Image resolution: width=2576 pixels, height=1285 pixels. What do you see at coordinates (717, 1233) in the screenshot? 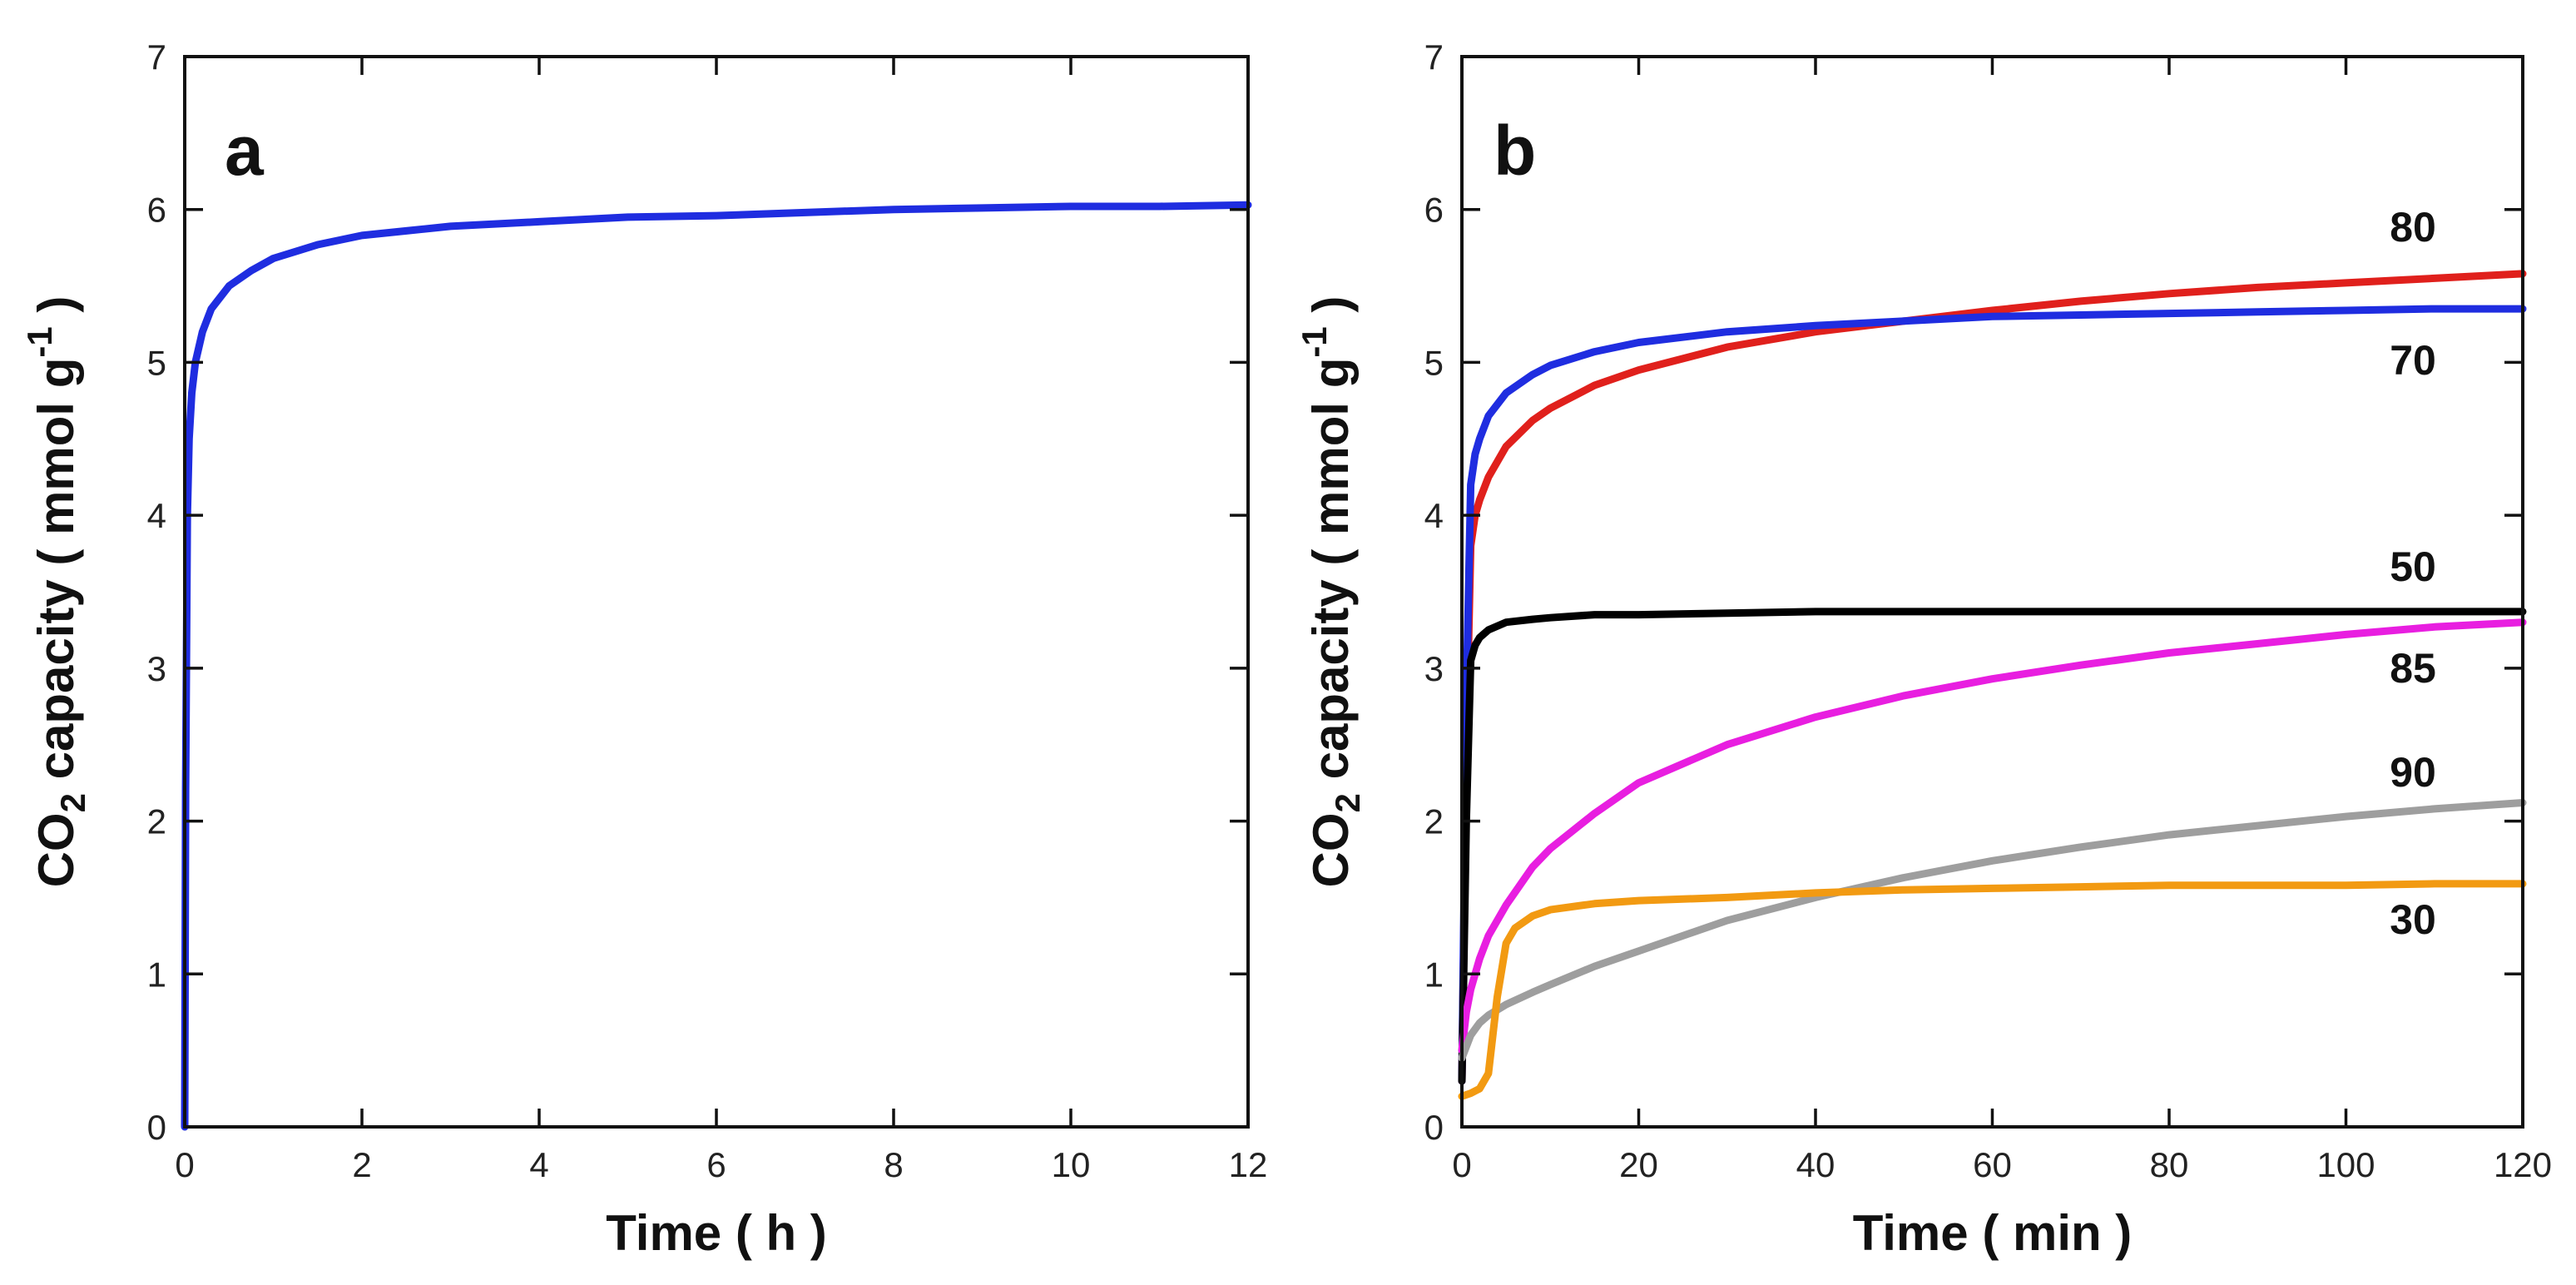
I see `x-axis-title: Time ( h )` at bounding box center [717, 1233].